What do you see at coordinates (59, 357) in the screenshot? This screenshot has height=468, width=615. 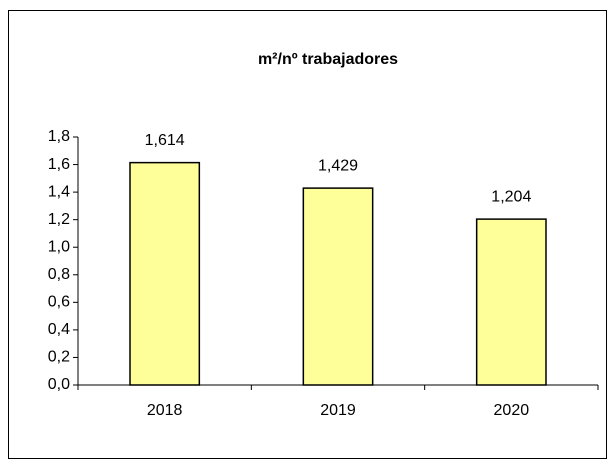 I see `y-tick-label: 0,2` at bounding box center [59, 357].